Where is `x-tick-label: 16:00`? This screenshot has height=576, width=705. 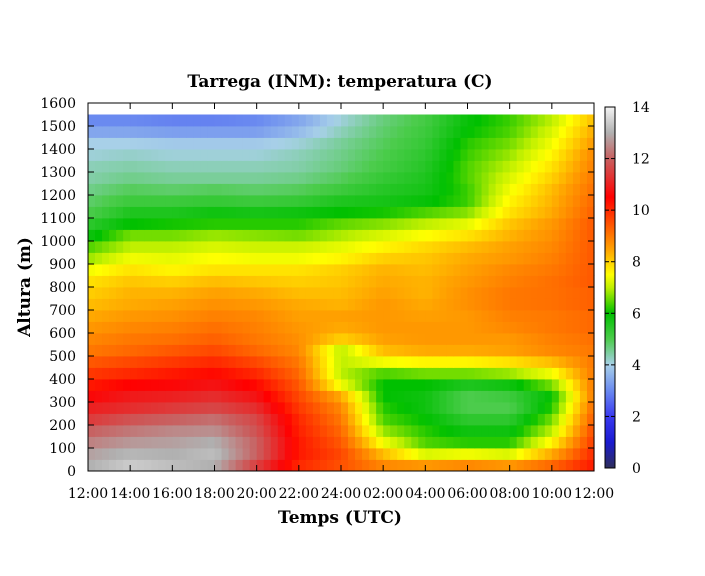
x-tick-label: 16:00 is located at coordinates (172, 494).